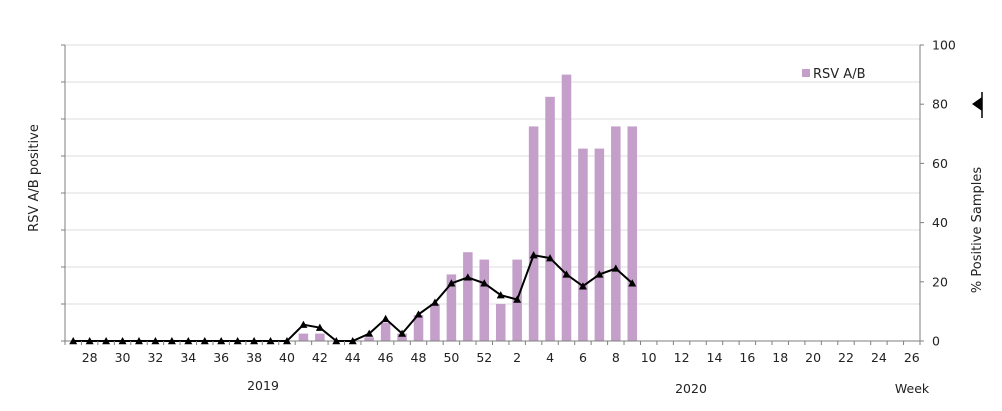 The width and height of the screenshot is (1002, 411). Describe the element at coordinates (940, 281) in the screenshot. I see `right-axis-tick-label: 20` at that location.